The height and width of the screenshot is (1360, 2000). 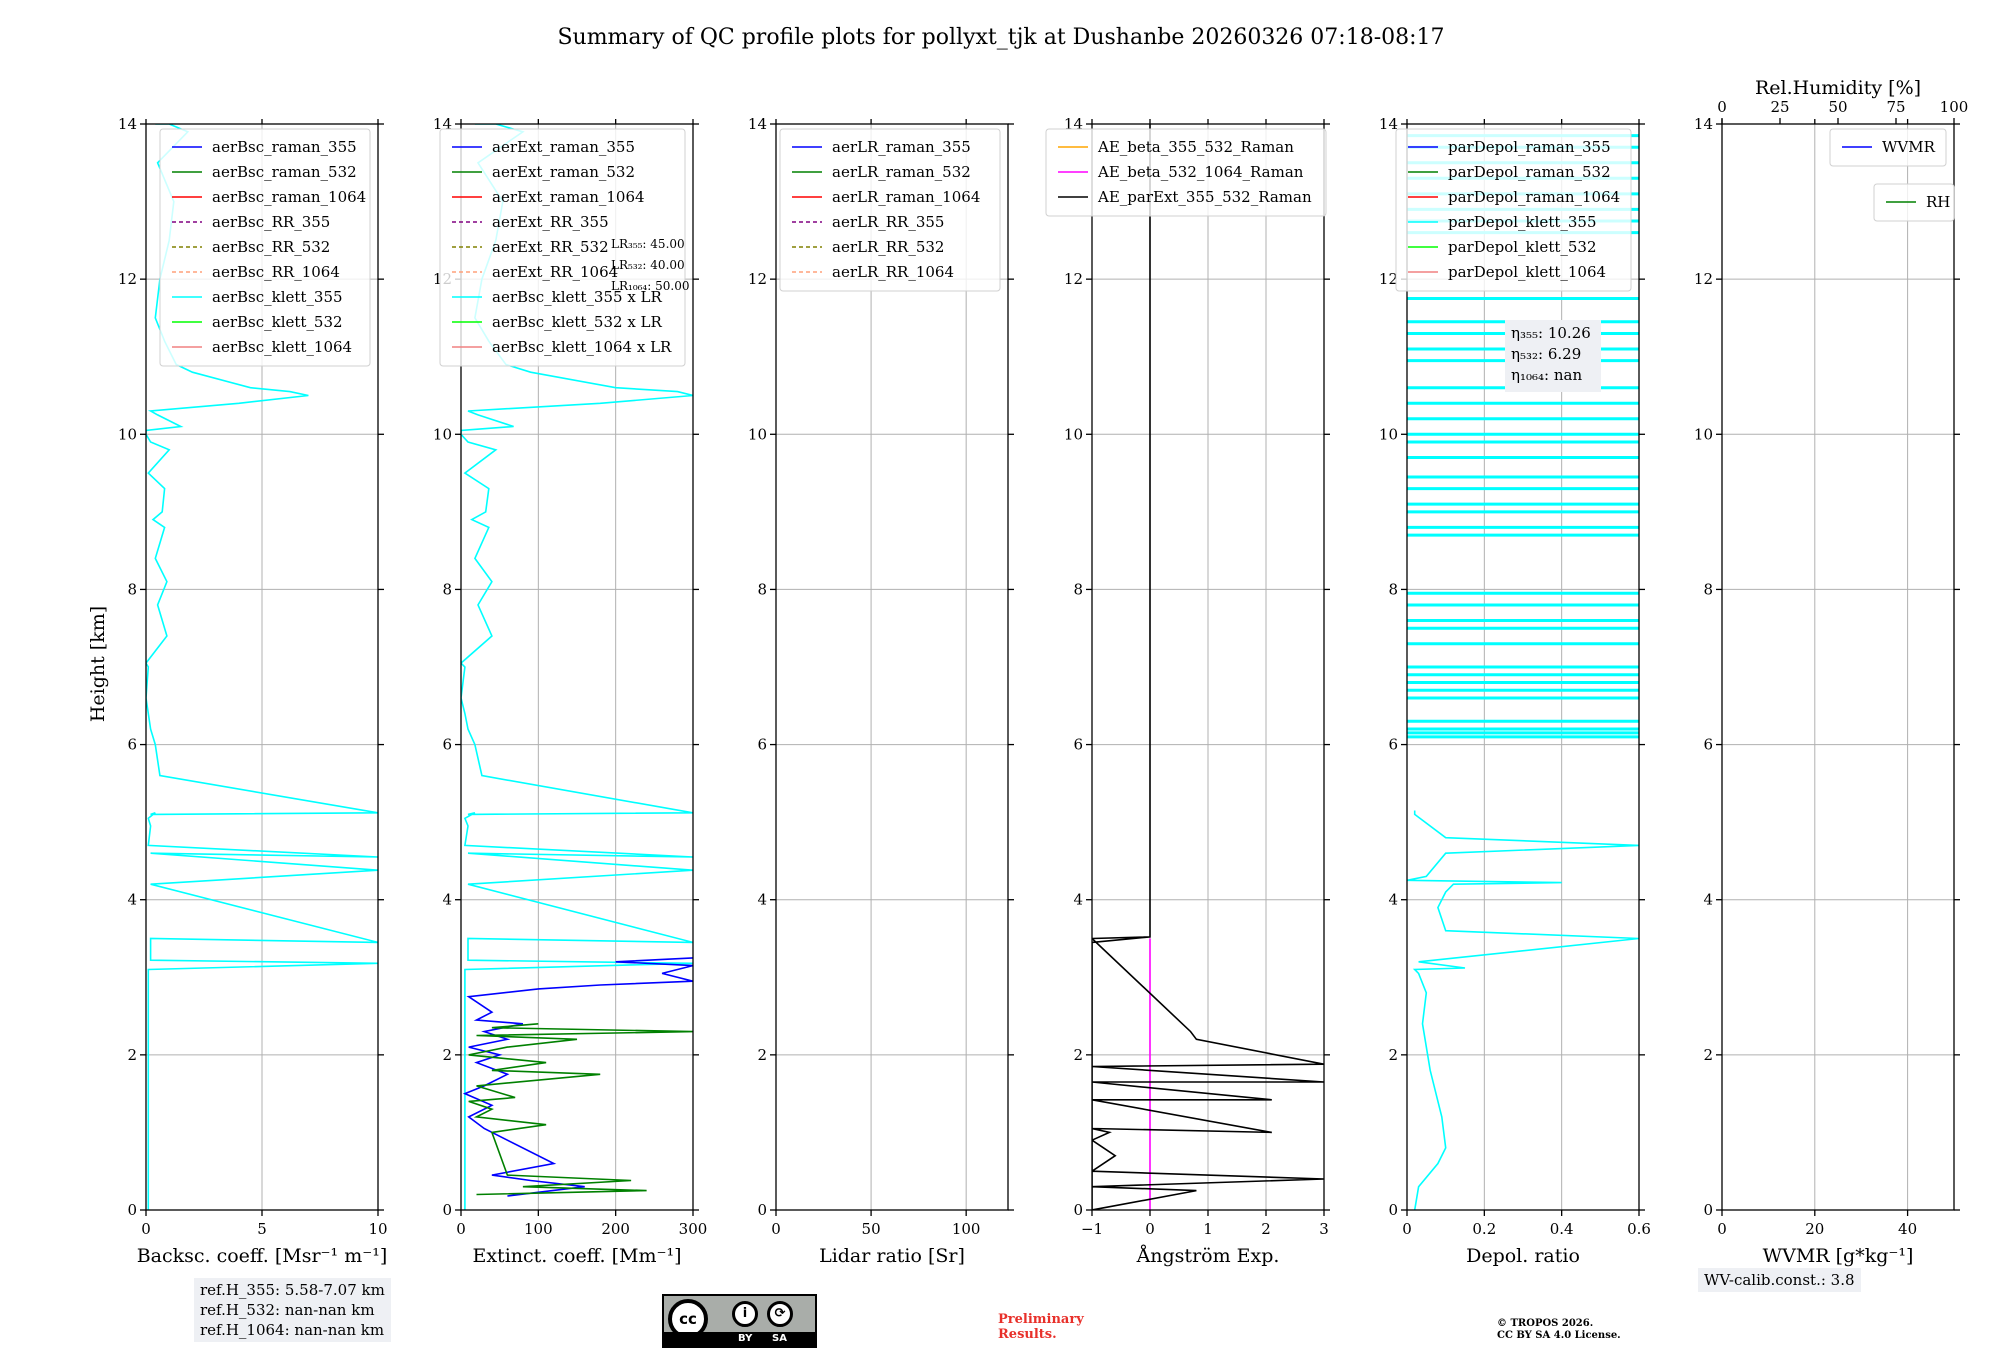 What do you see at coordinates (568, 197) in the screenshot?
I see `legend-entry: aerExt_raman_1064` at bounding box center [568, 197].